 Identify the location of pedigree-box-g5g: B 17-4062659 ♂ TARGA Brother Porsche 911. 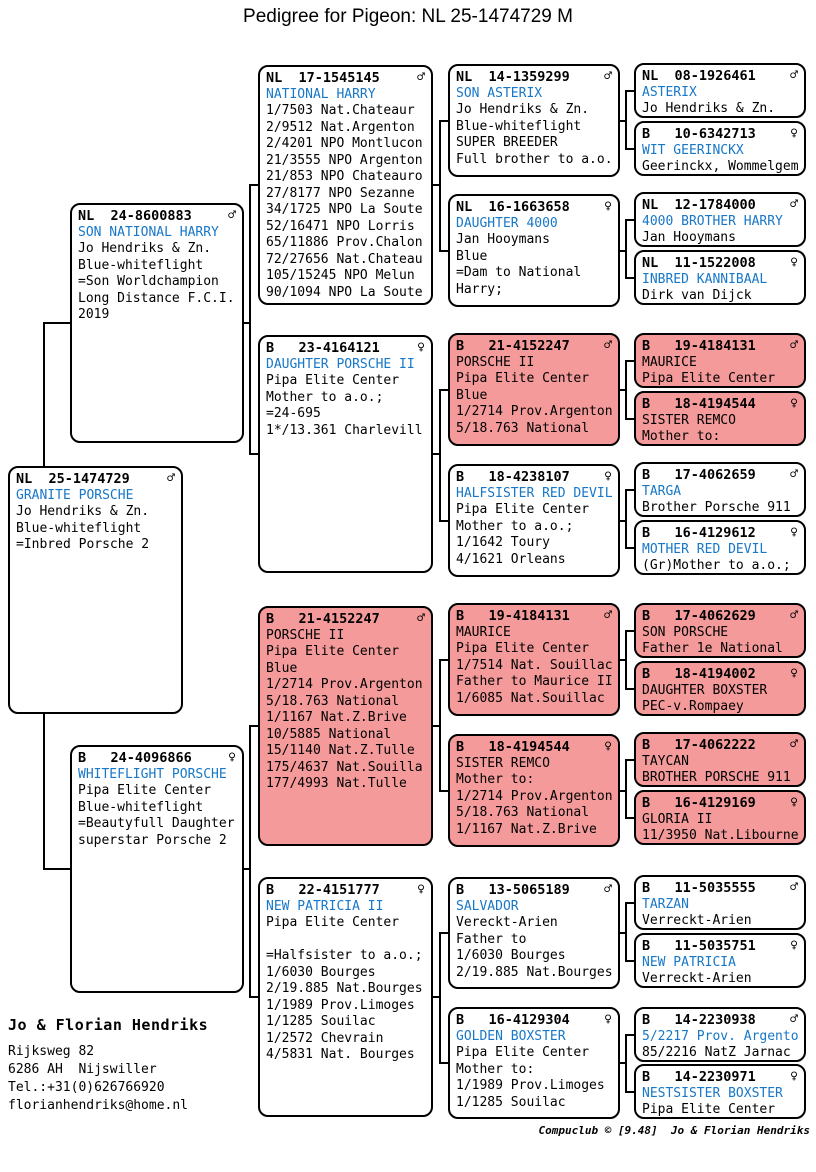
(720, 489).